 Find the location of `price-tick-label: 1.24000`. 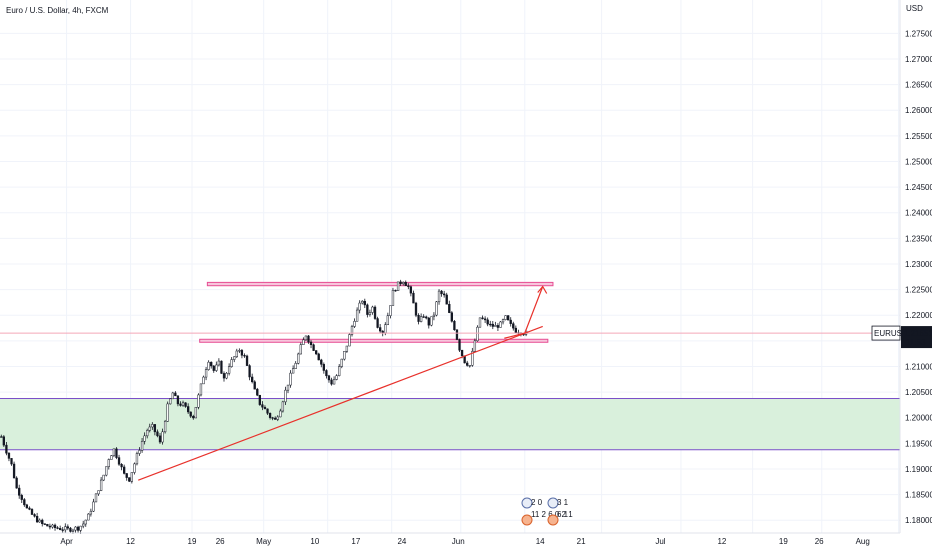

price-tick-label: 1.24000 is located at coordinates (918, 213).